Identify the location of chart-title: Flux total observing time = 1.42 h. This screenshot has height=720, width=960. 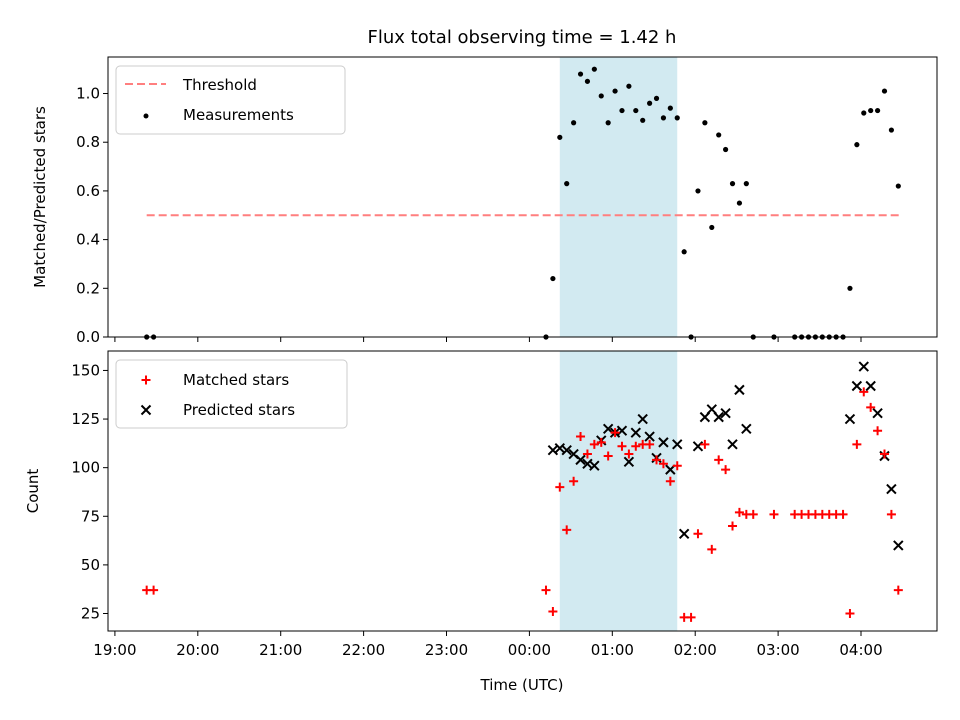
(522, 37).